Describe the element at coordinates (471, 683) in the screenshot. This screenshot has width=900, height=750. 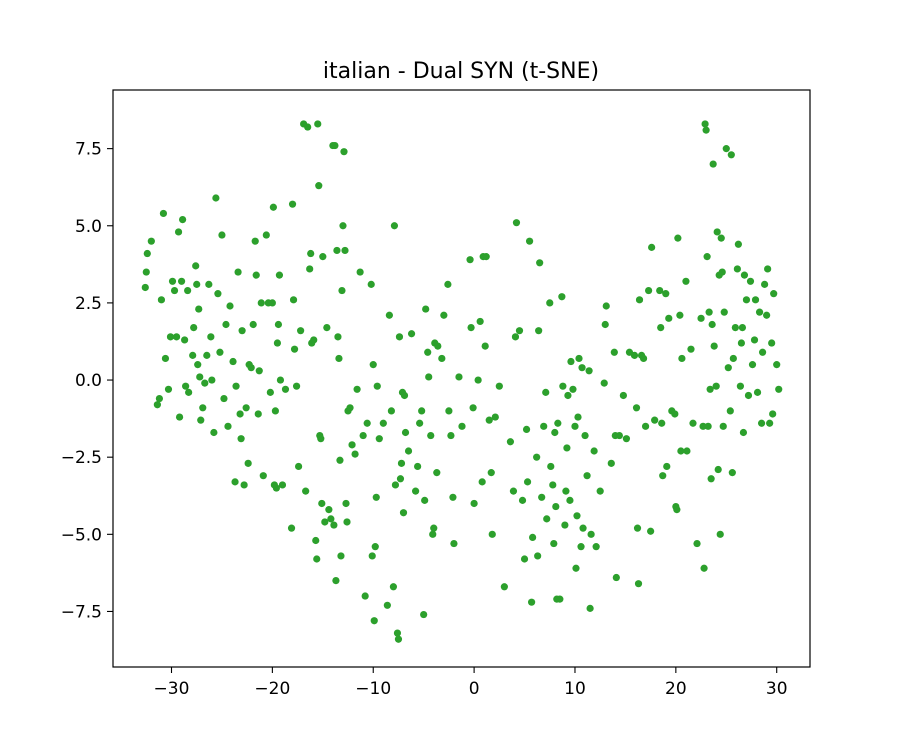
I see `x-axis: −30 −20 −10 0 10 20 30` at that location.